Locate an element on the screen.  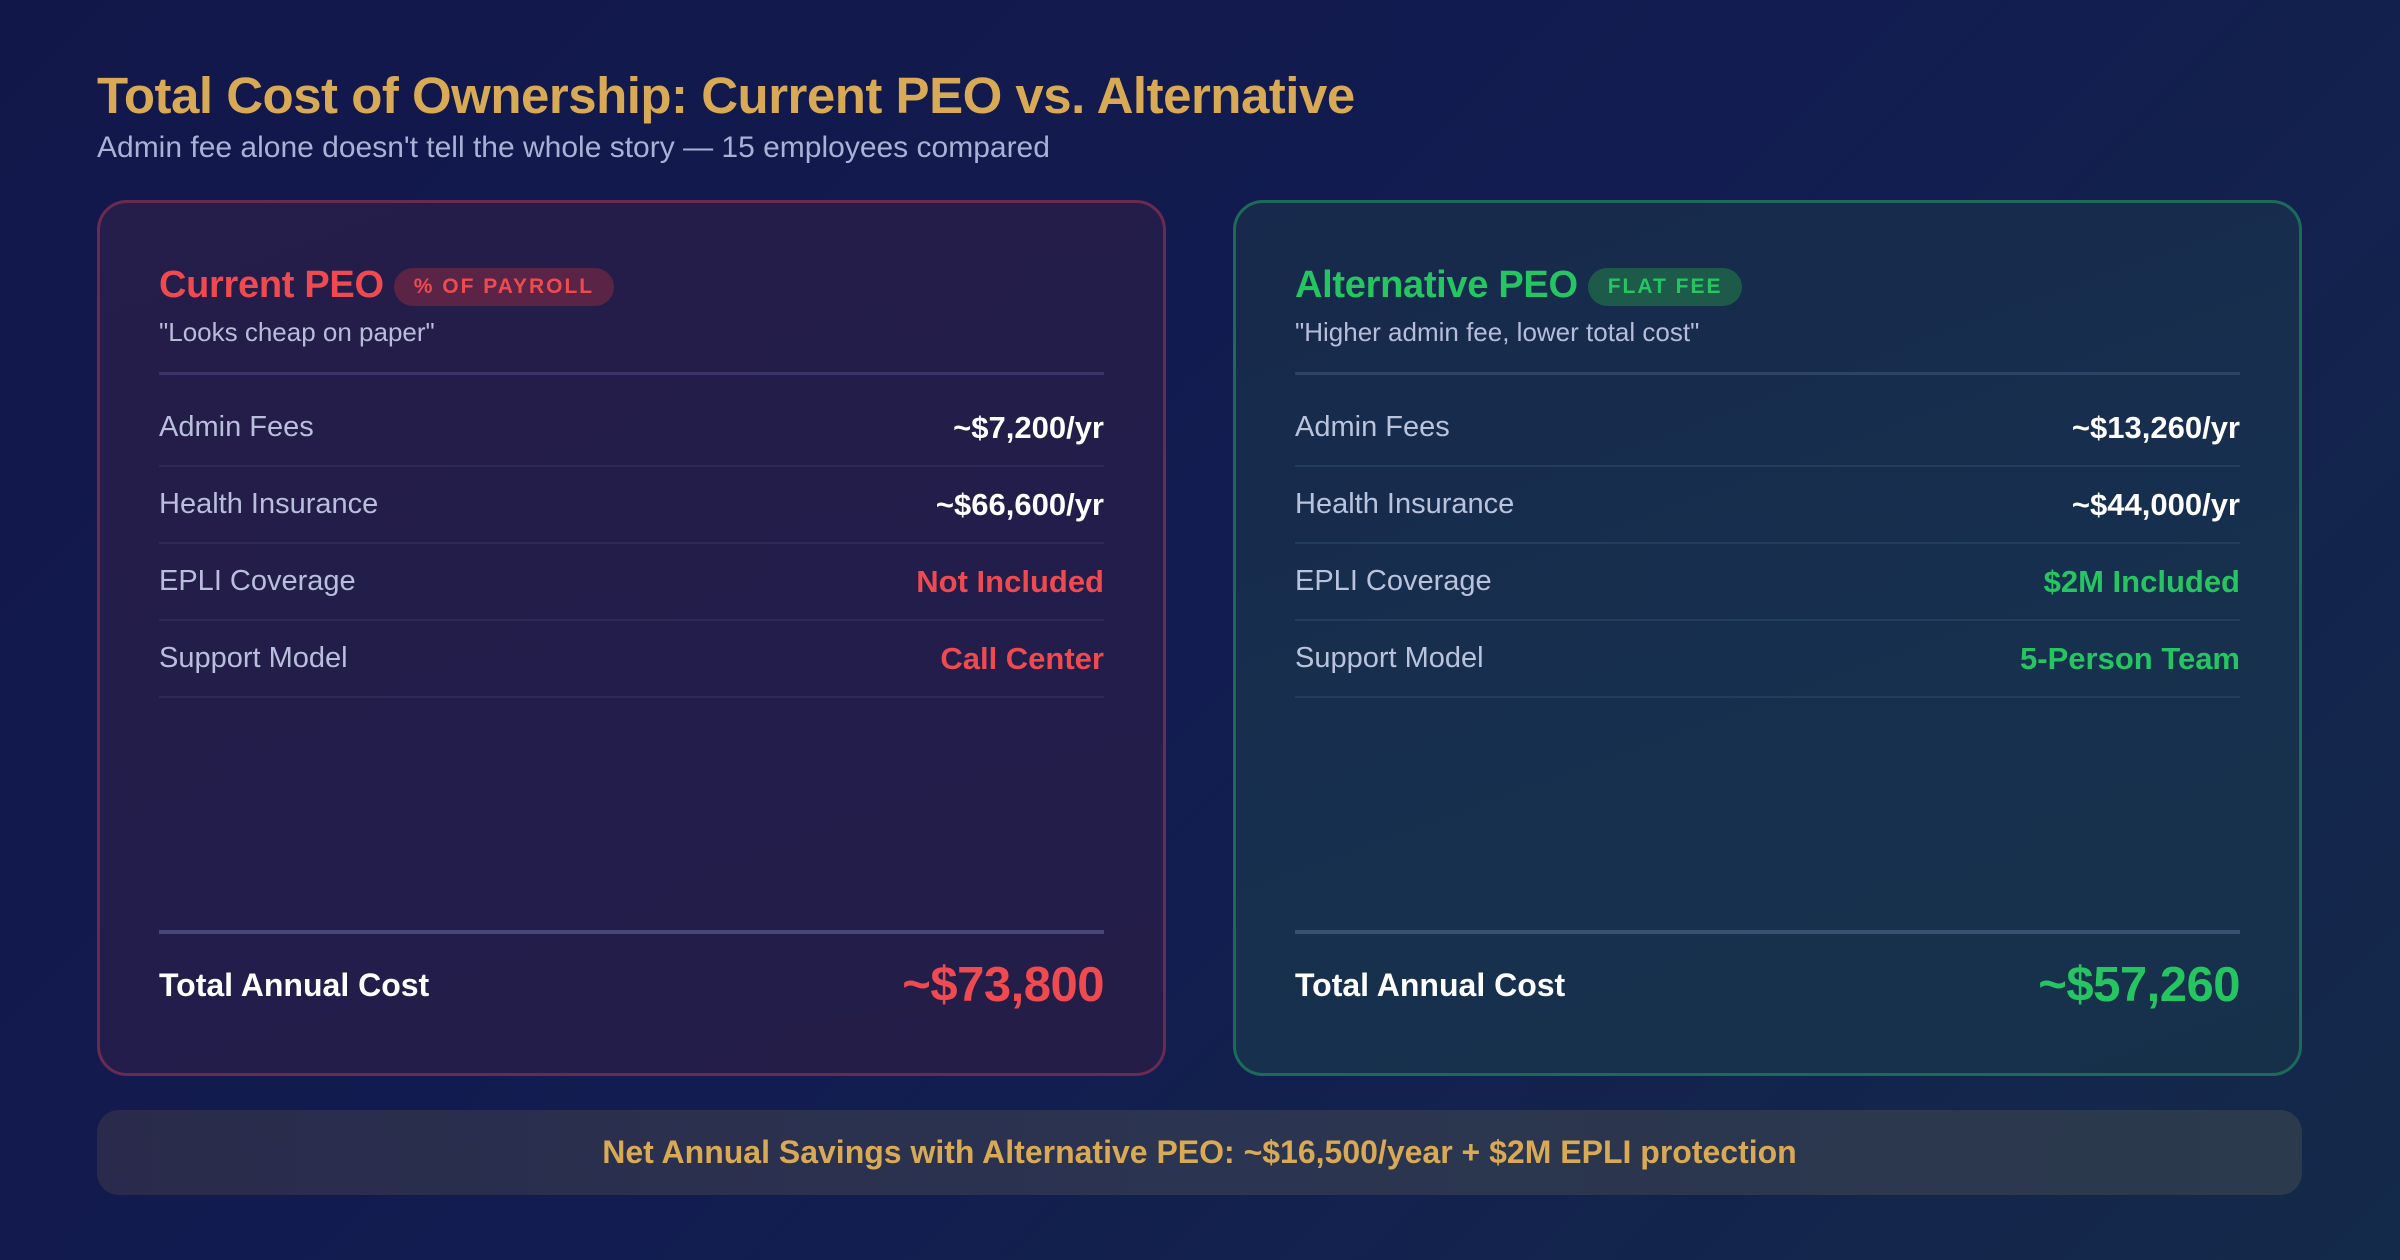
row-epli-coverage: EPLI Coverage $2M Included is located at coordinates (1767, 582).